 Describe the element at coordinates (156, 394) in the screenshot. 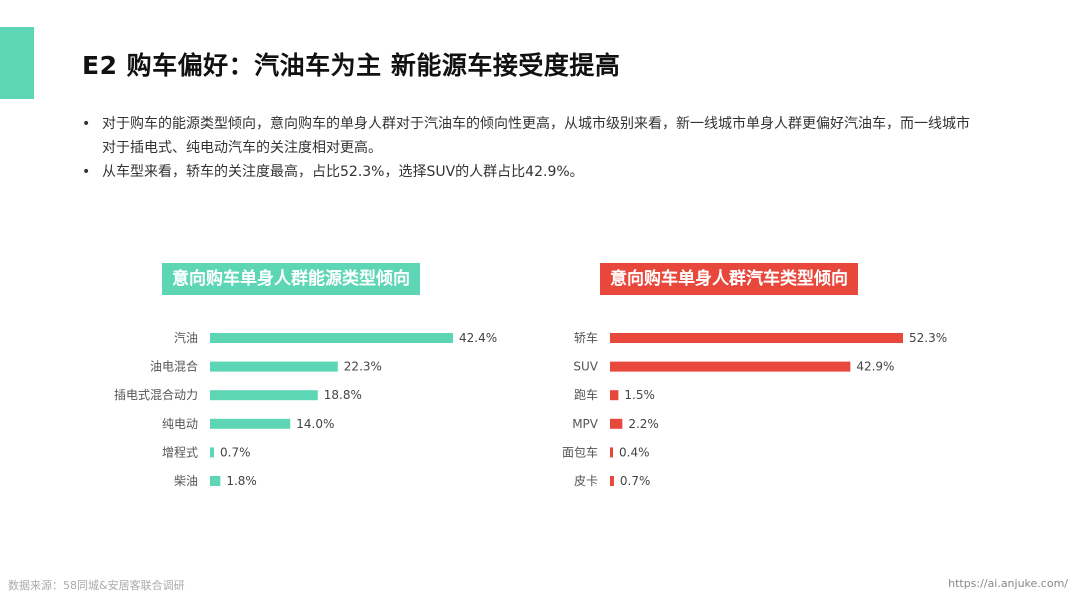

I see `energy-category-label: 插电式混合动力` at that location.